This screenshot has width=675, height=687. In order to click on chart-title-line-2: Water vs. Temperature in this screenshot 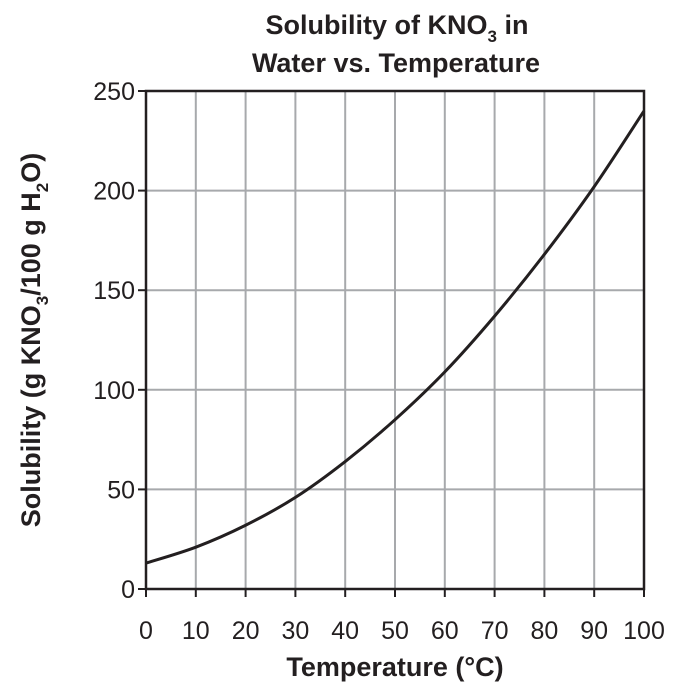, I will do `click(396, 63)`.